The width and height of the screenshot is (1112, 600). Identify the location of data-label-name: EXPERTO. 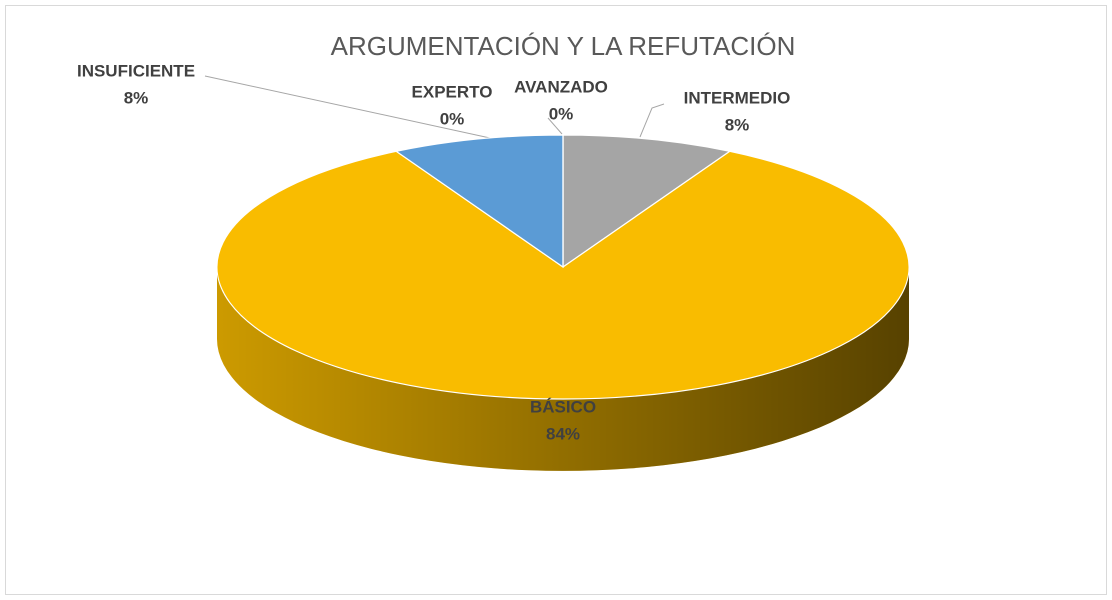
(452, 91).